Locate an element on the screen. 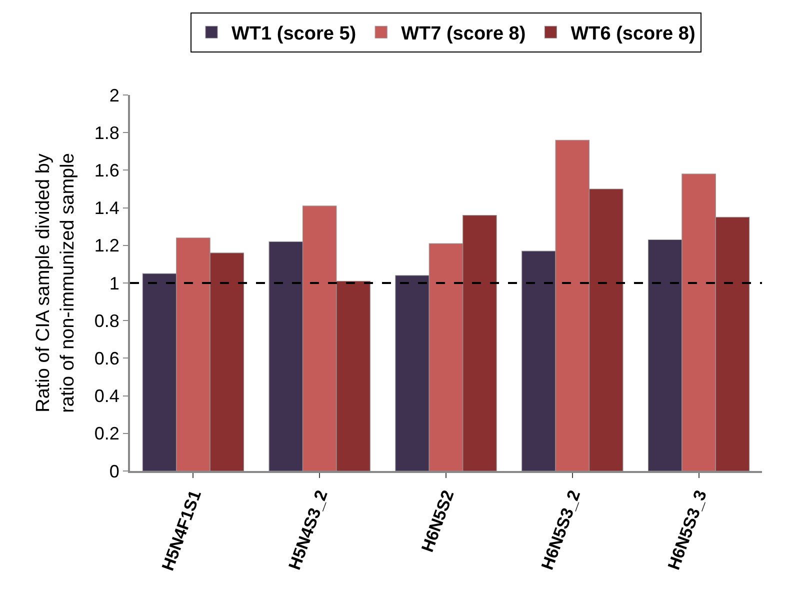 The width and height of the screenshot is (792, 596). y-tick-label: 1.4 is located at coordinates (107, 208).